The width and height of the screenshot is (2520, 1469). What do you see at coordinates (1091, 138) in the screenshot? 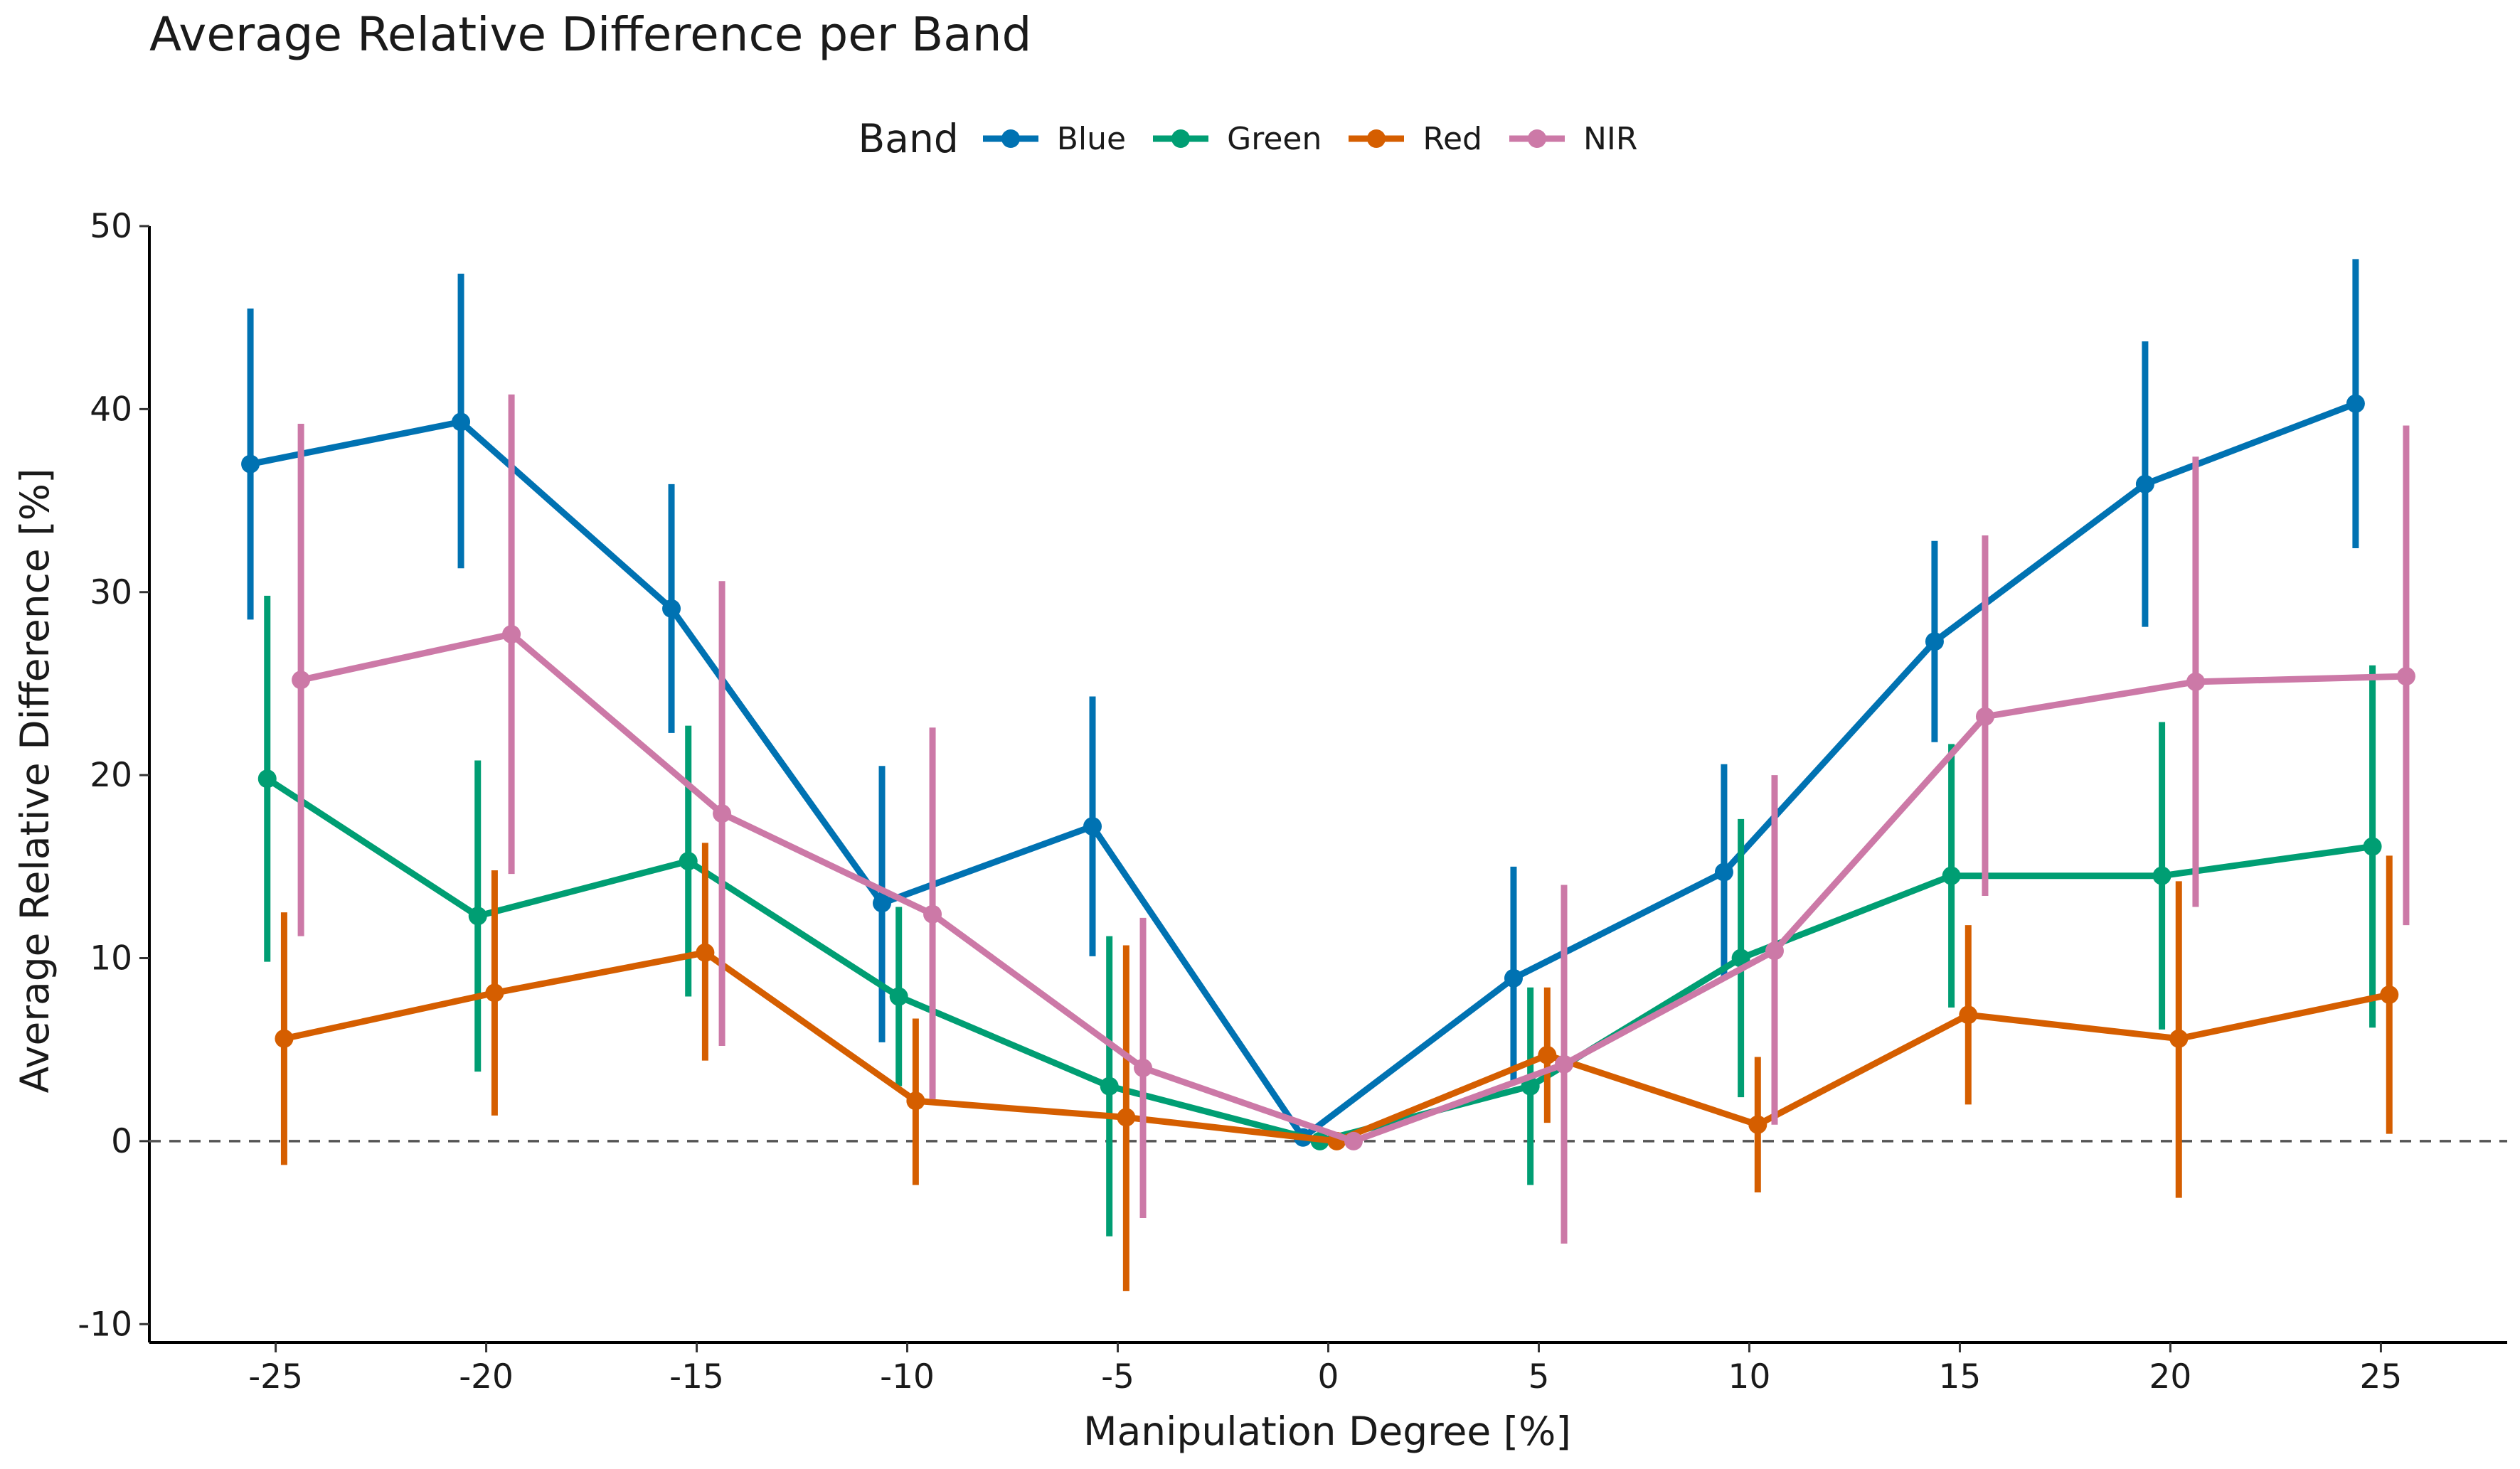
I see `legend-label-1: Blue` at bounding box center [1091, 138].